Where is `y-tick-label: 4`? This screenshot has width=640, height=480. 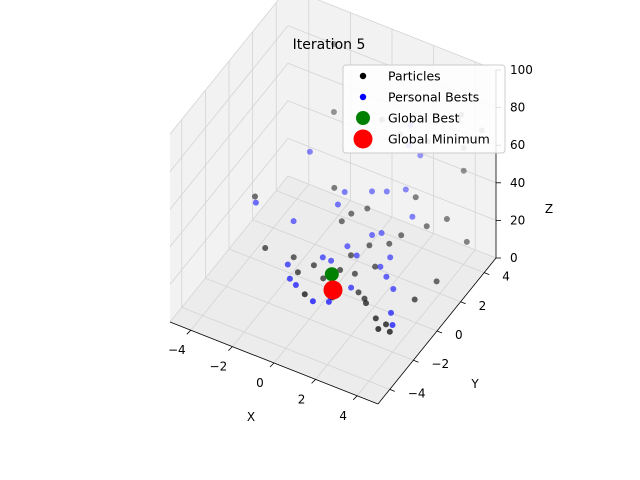 y-tick-label: 4 is located at coordinates (506, 277).